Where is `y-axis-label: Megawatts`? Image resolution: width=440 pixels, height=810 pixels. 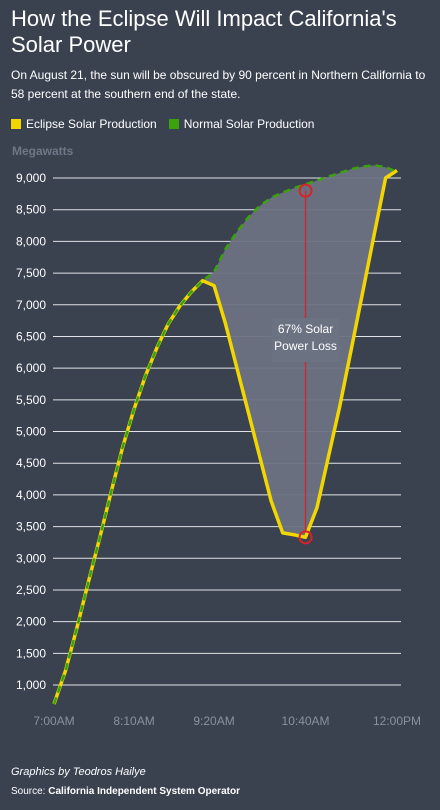
y-axis-label: Megawatts is located at coordinates (43, 151).